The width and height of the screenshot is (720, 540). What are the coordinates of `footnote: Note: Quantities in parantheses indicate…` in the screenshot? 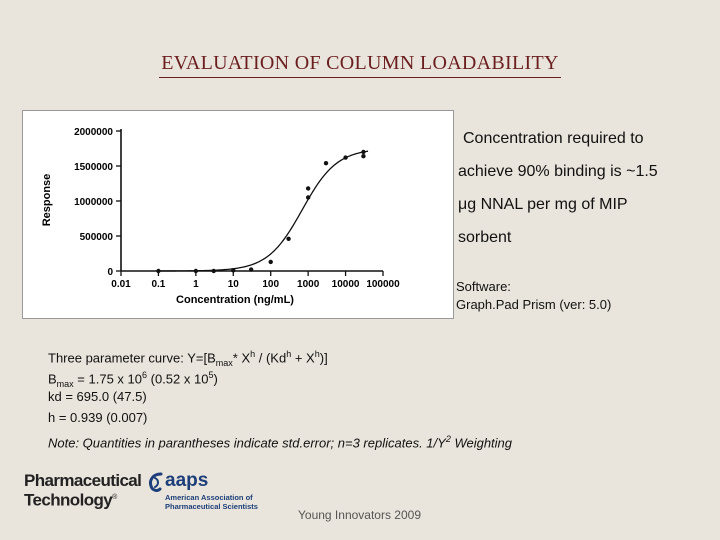 It's located at (280, 442).